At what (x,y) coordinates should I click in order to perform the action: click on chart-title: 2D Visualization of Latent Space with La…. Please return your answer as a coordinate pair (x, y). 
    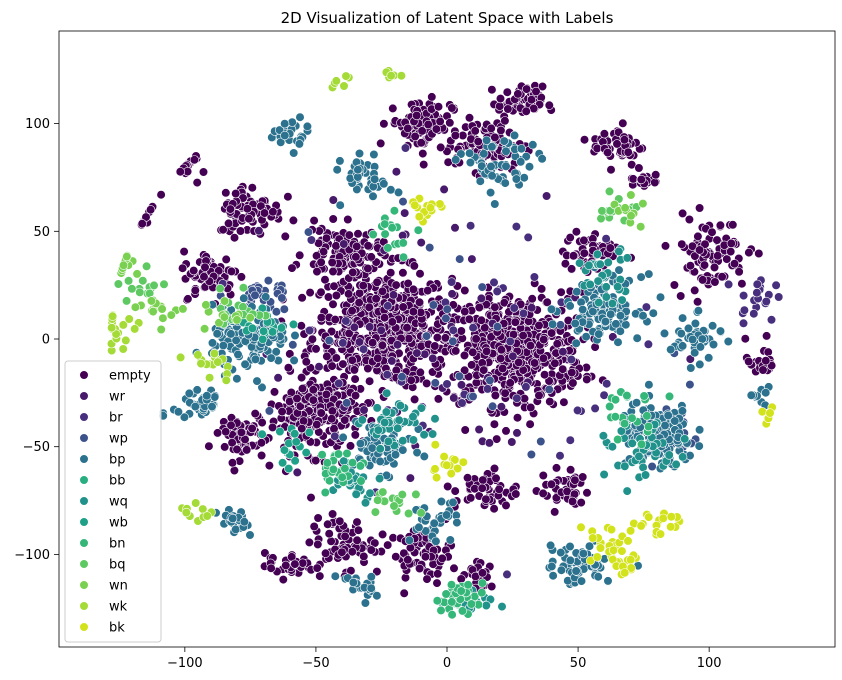
    Looking at the image, I should click on (447, 18).